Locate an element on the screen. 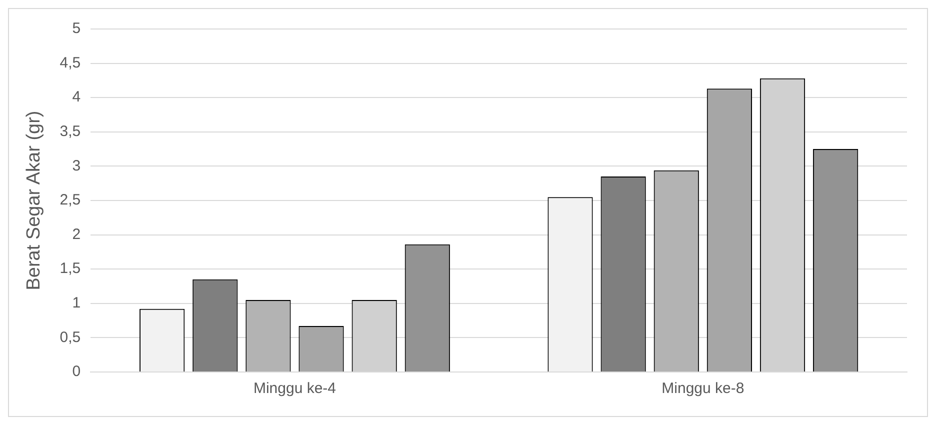 The width and height of the screenshot is (936, 425). y-tick-label: 1,5 is located at coordinates (70, 269).